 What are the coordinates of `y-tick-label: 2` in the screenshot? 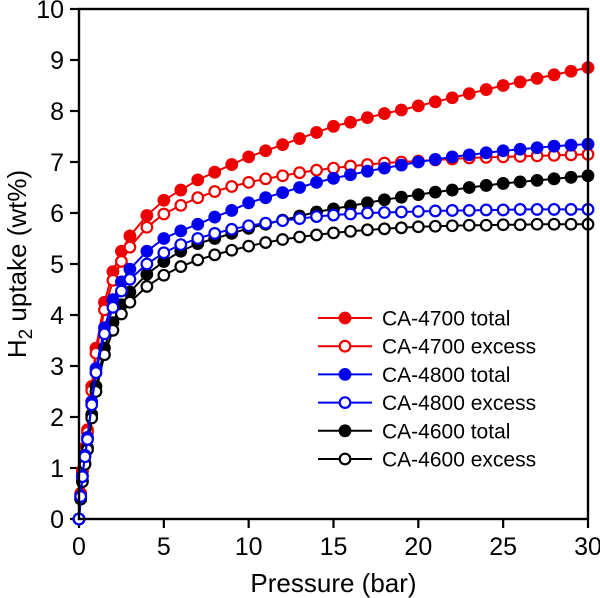 It's located at (57, 418).